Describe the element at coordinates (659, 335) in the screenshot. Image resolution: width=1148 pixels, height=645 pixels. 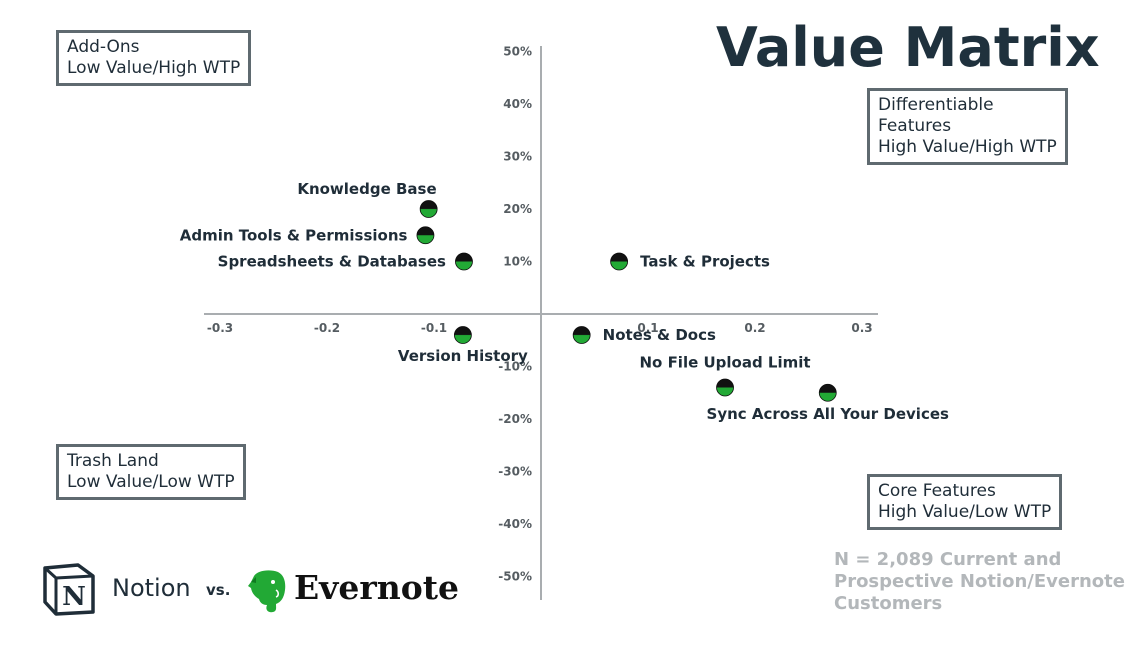
I see `data-point-label: Notes & Docs` at that location.